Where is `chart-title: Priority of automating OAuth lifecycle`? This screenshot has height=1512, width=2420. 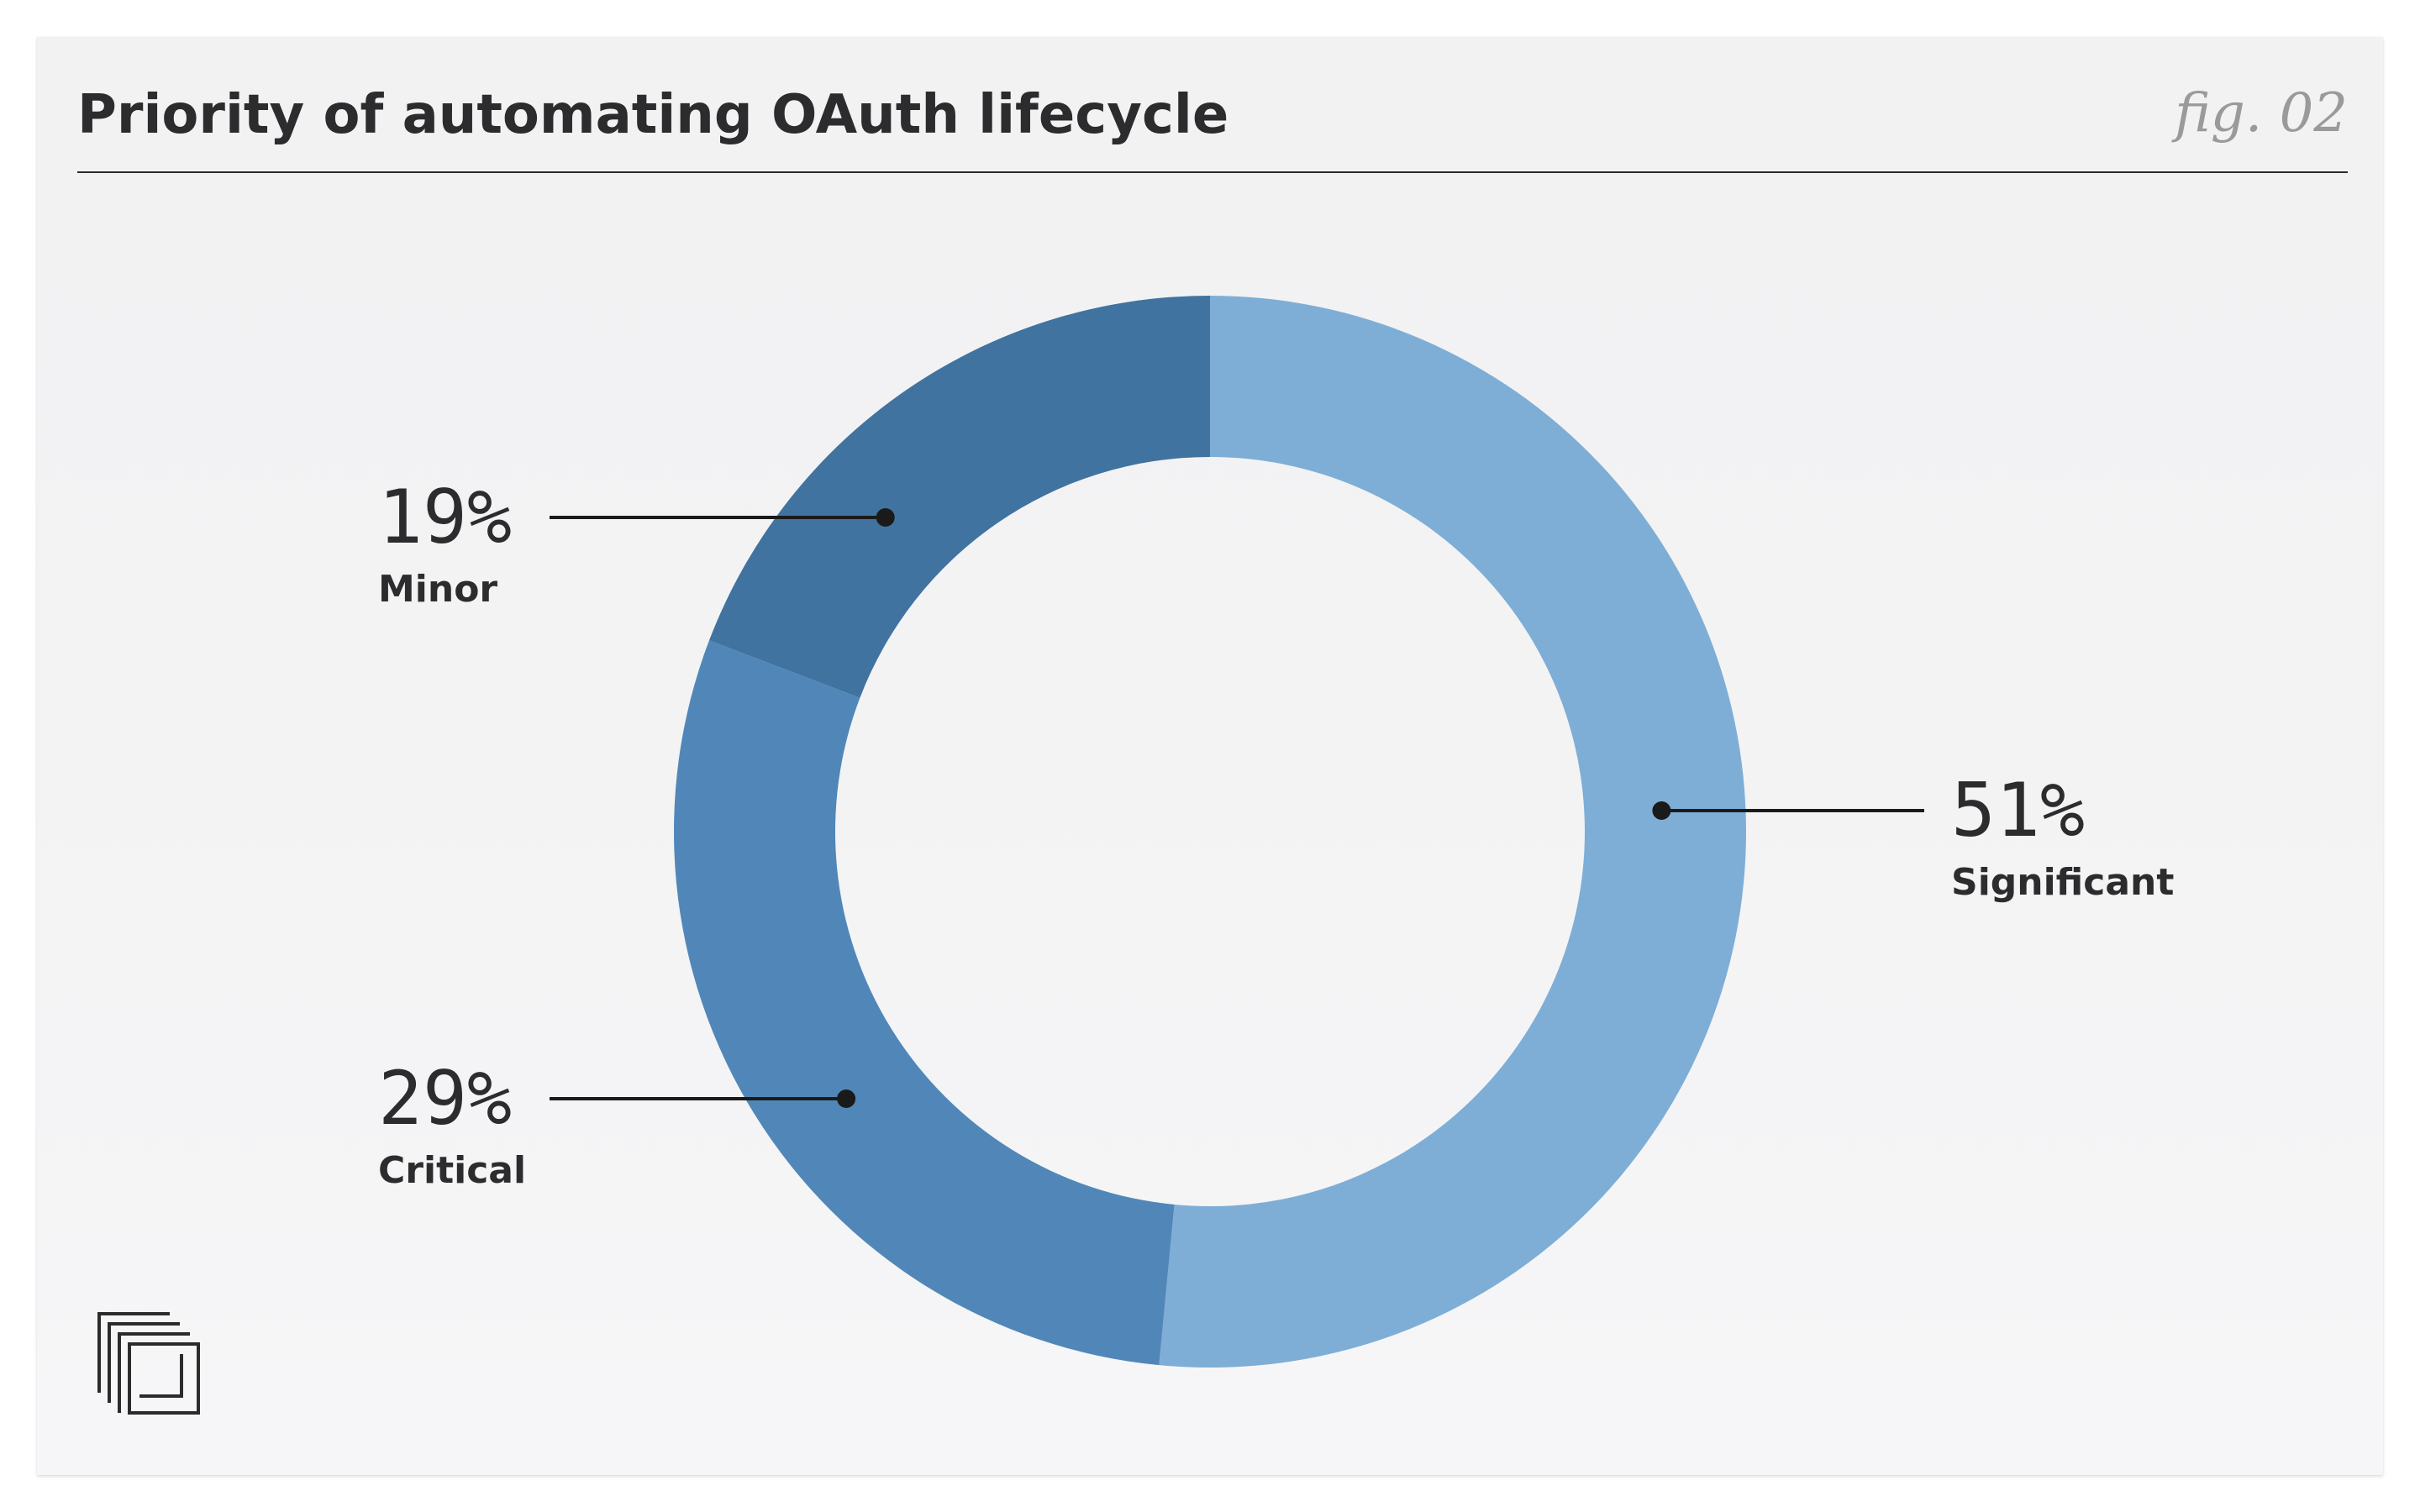 chart-title: Priority of automating OAuth lifecycle is located at coordinates (653, 115).